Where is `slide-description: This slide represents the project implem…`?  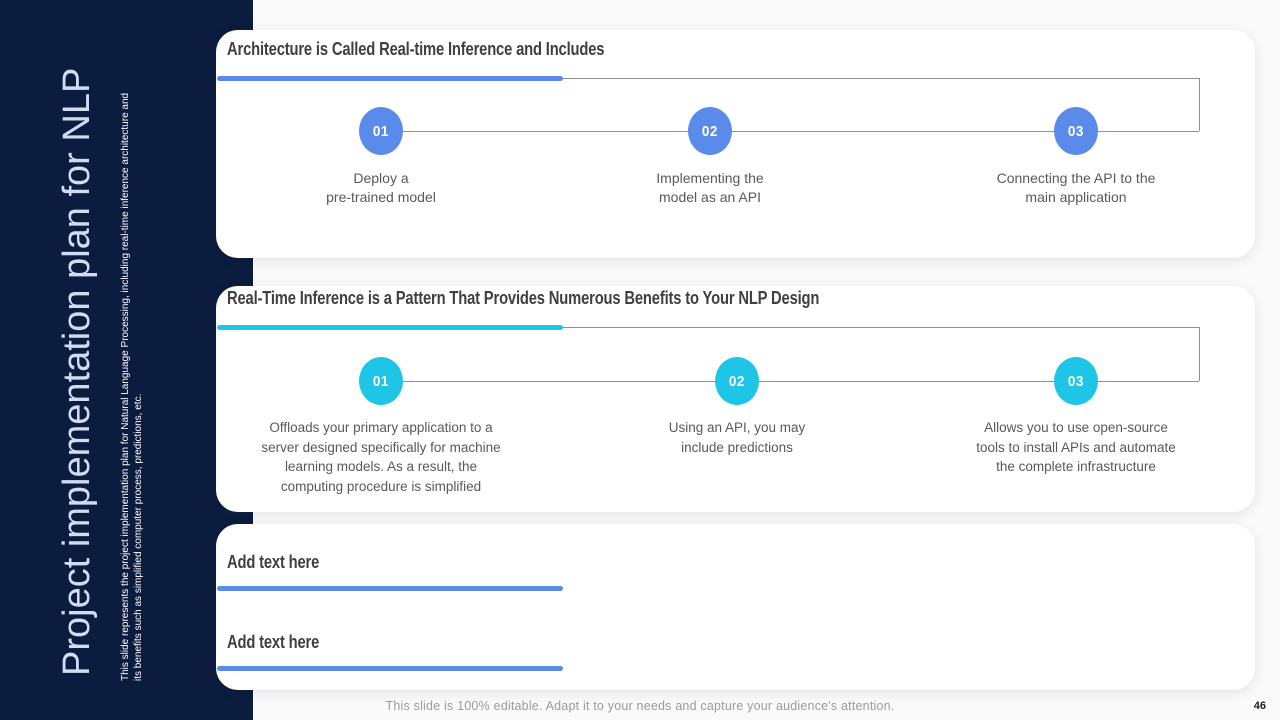 slide-description: This slide represents the project implem… is located at coordinates (132, 386).